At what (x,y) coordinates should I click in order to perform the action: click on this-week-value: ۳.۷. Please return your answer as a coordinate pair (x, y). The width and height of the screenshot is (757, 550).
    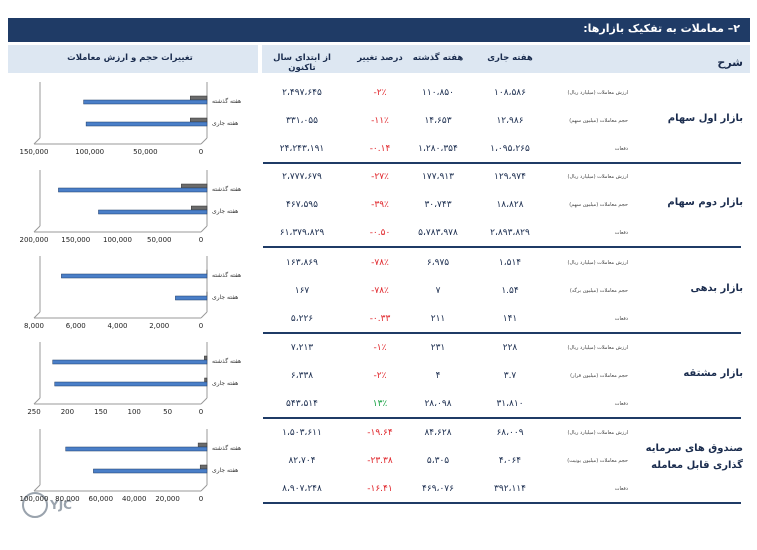
    Looking at the image, I should click on (510, 376).